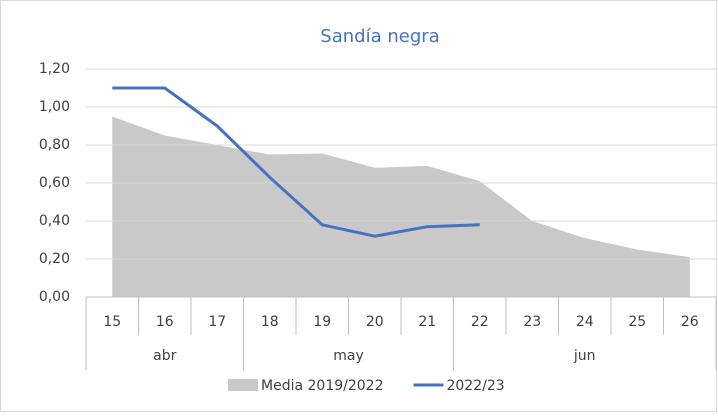  I want to click on x-tick-label: 16, so click(165, 322).